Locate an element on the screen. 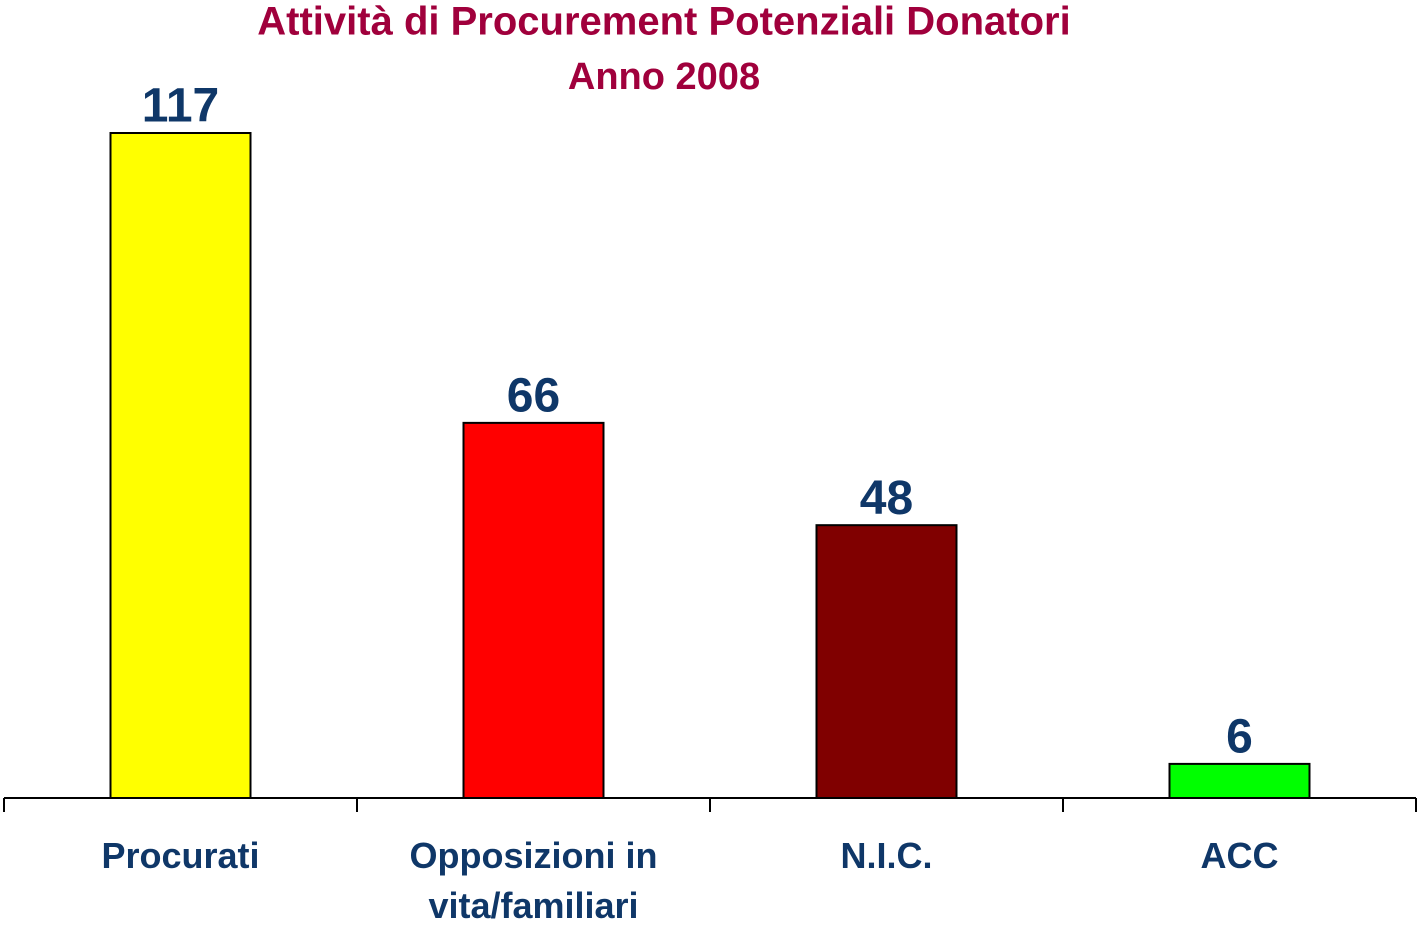 This screenshot has width=1420, height=928. value-label: 117 is located at coordinates (180, 106).